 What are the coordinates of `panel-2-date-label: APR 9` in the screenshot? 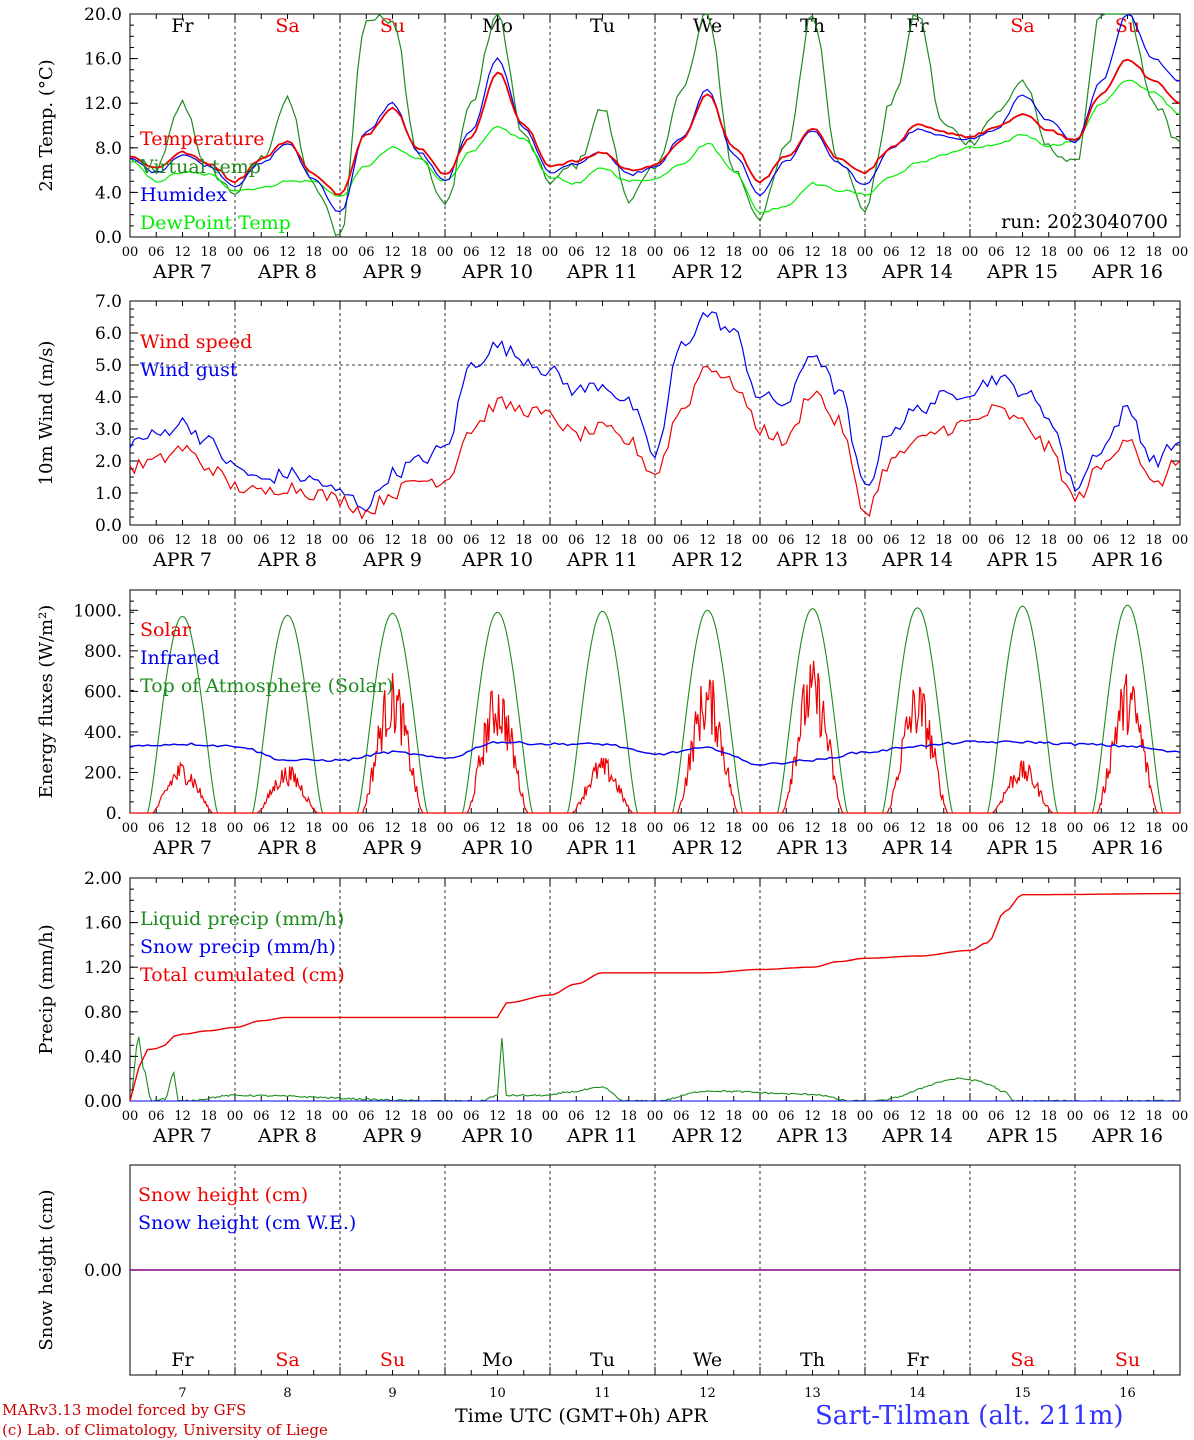 It's located at (392, 560).